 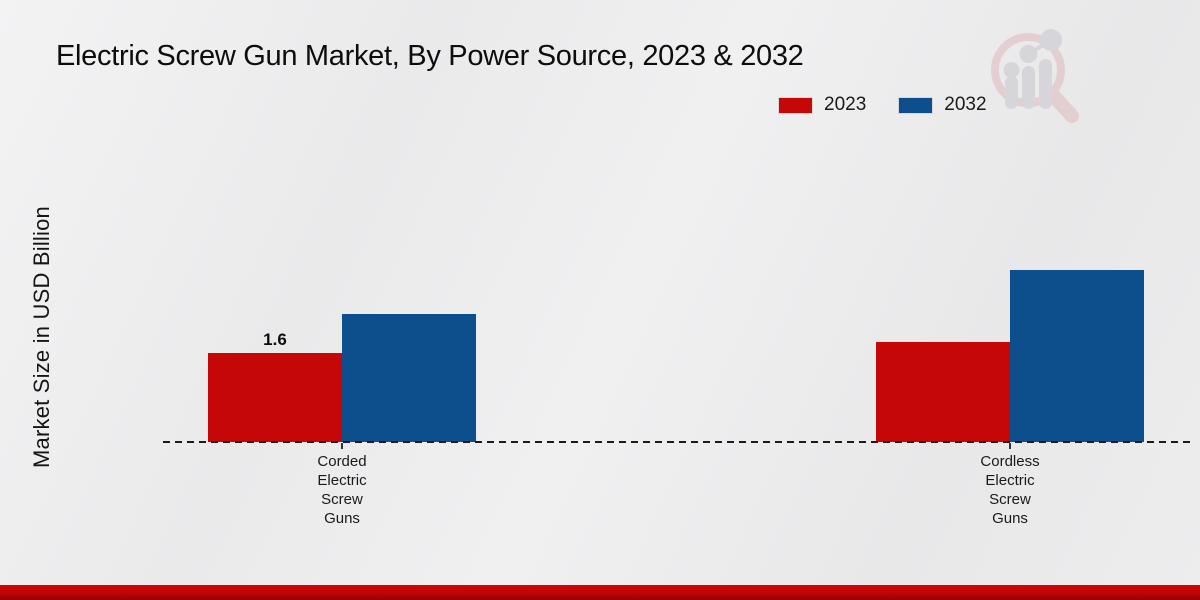 What do you see at coordinates (795, 105) in the screenshot?
I see `legend-swatch-2023-icon` at bounding box center [795, 105].